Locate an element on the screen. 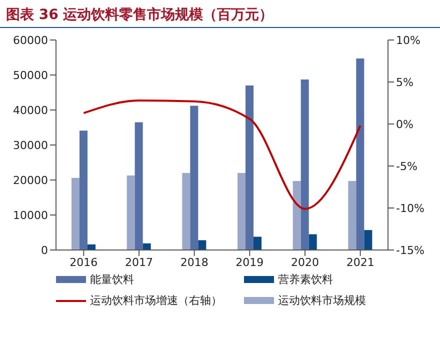 The image size is (440, 343). y2-tick-label: 0% is located at coordinates (405, 124).